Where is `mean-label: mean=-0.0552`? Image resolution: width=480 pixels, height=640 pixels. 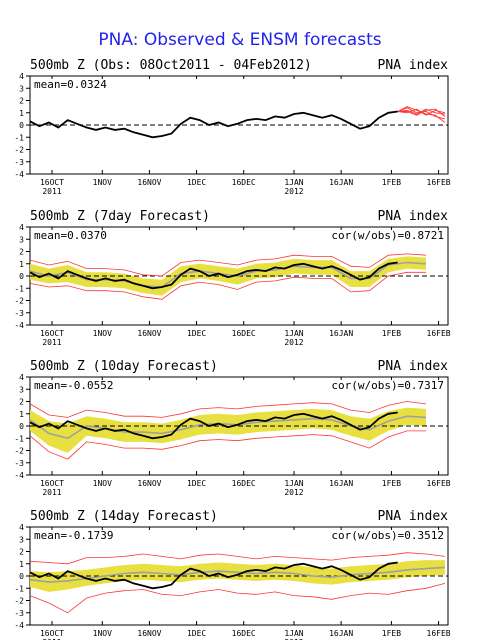
mean-label: mean=-0.0552 is located at coordinates (73, 385).